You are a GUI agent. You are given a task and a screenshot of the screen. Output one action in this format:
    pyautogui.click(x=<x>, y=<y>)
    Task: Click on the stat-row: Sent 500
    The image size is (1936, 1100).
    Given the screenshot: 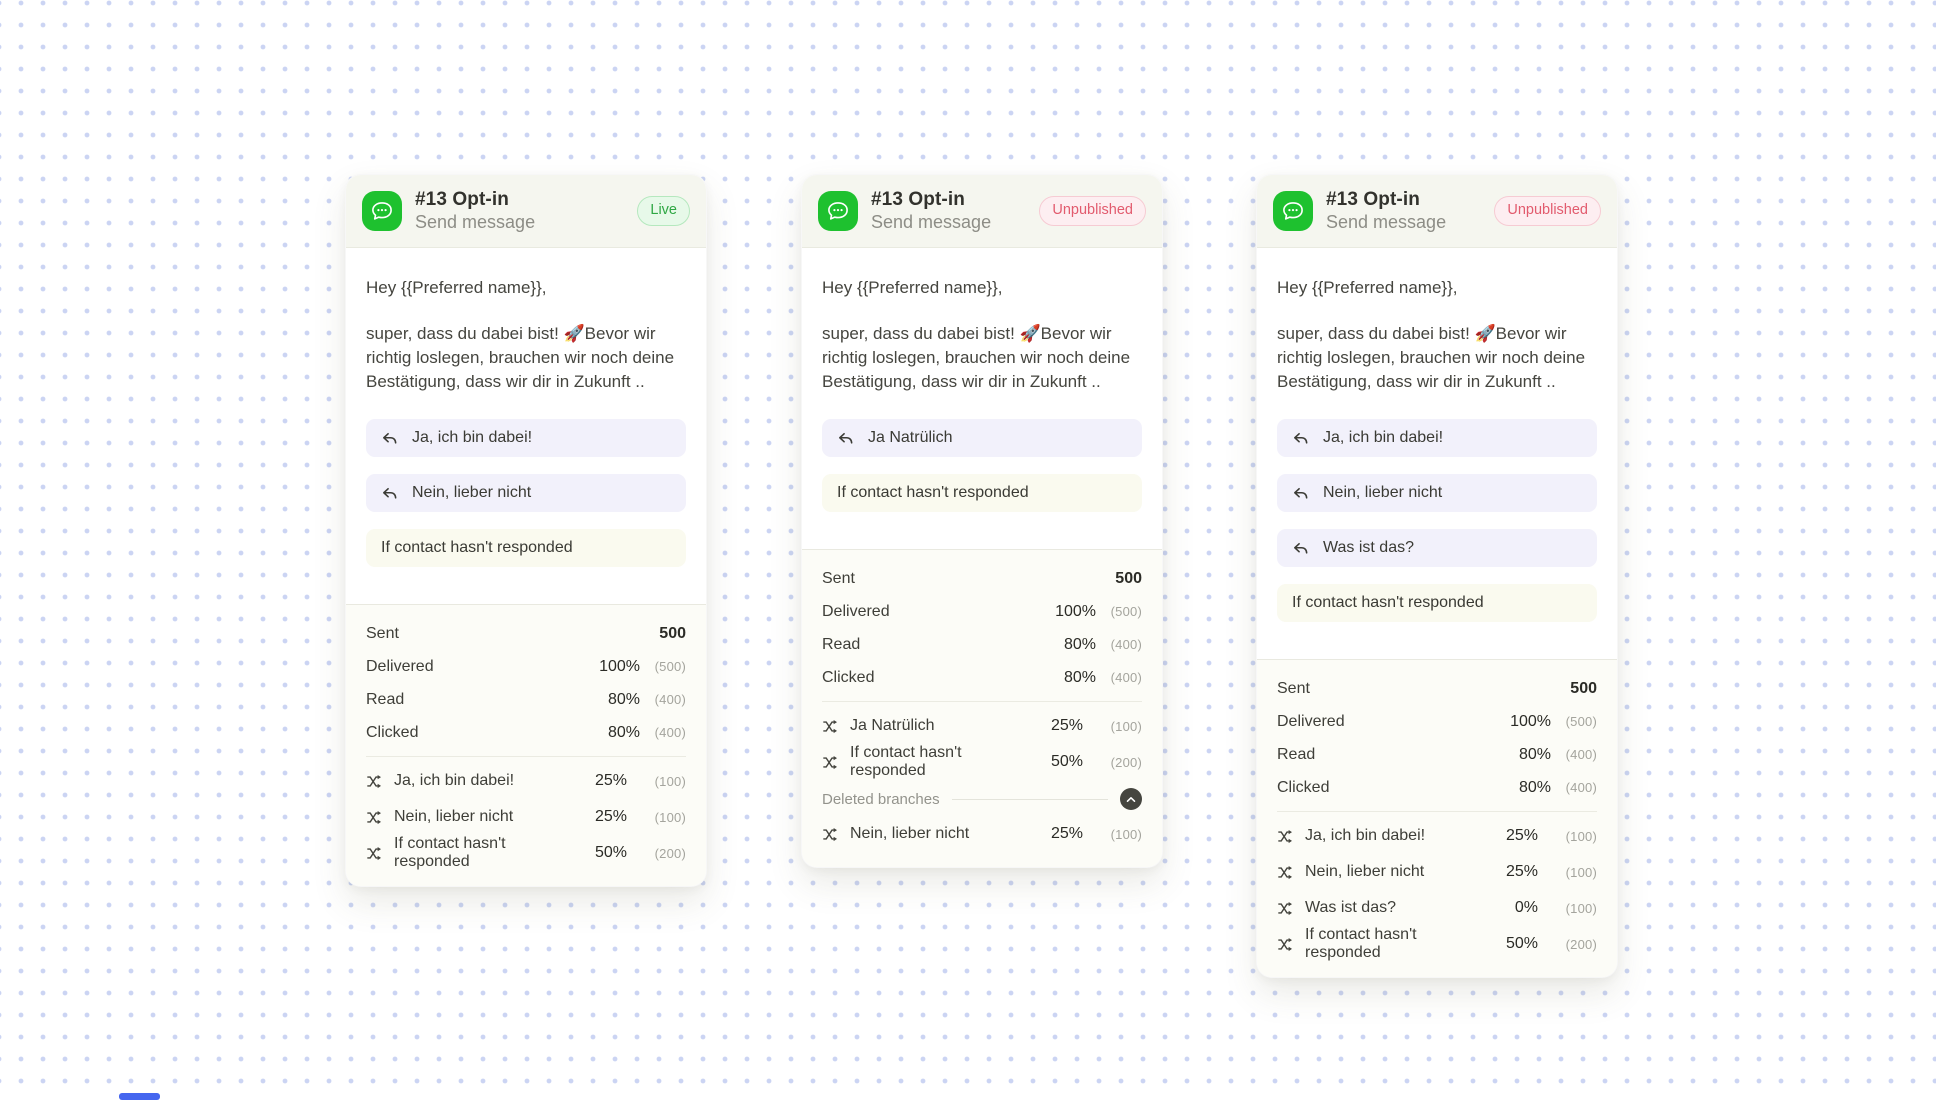 What is the action you would take?
    pyautogui.click(x=1437, y=688)
    